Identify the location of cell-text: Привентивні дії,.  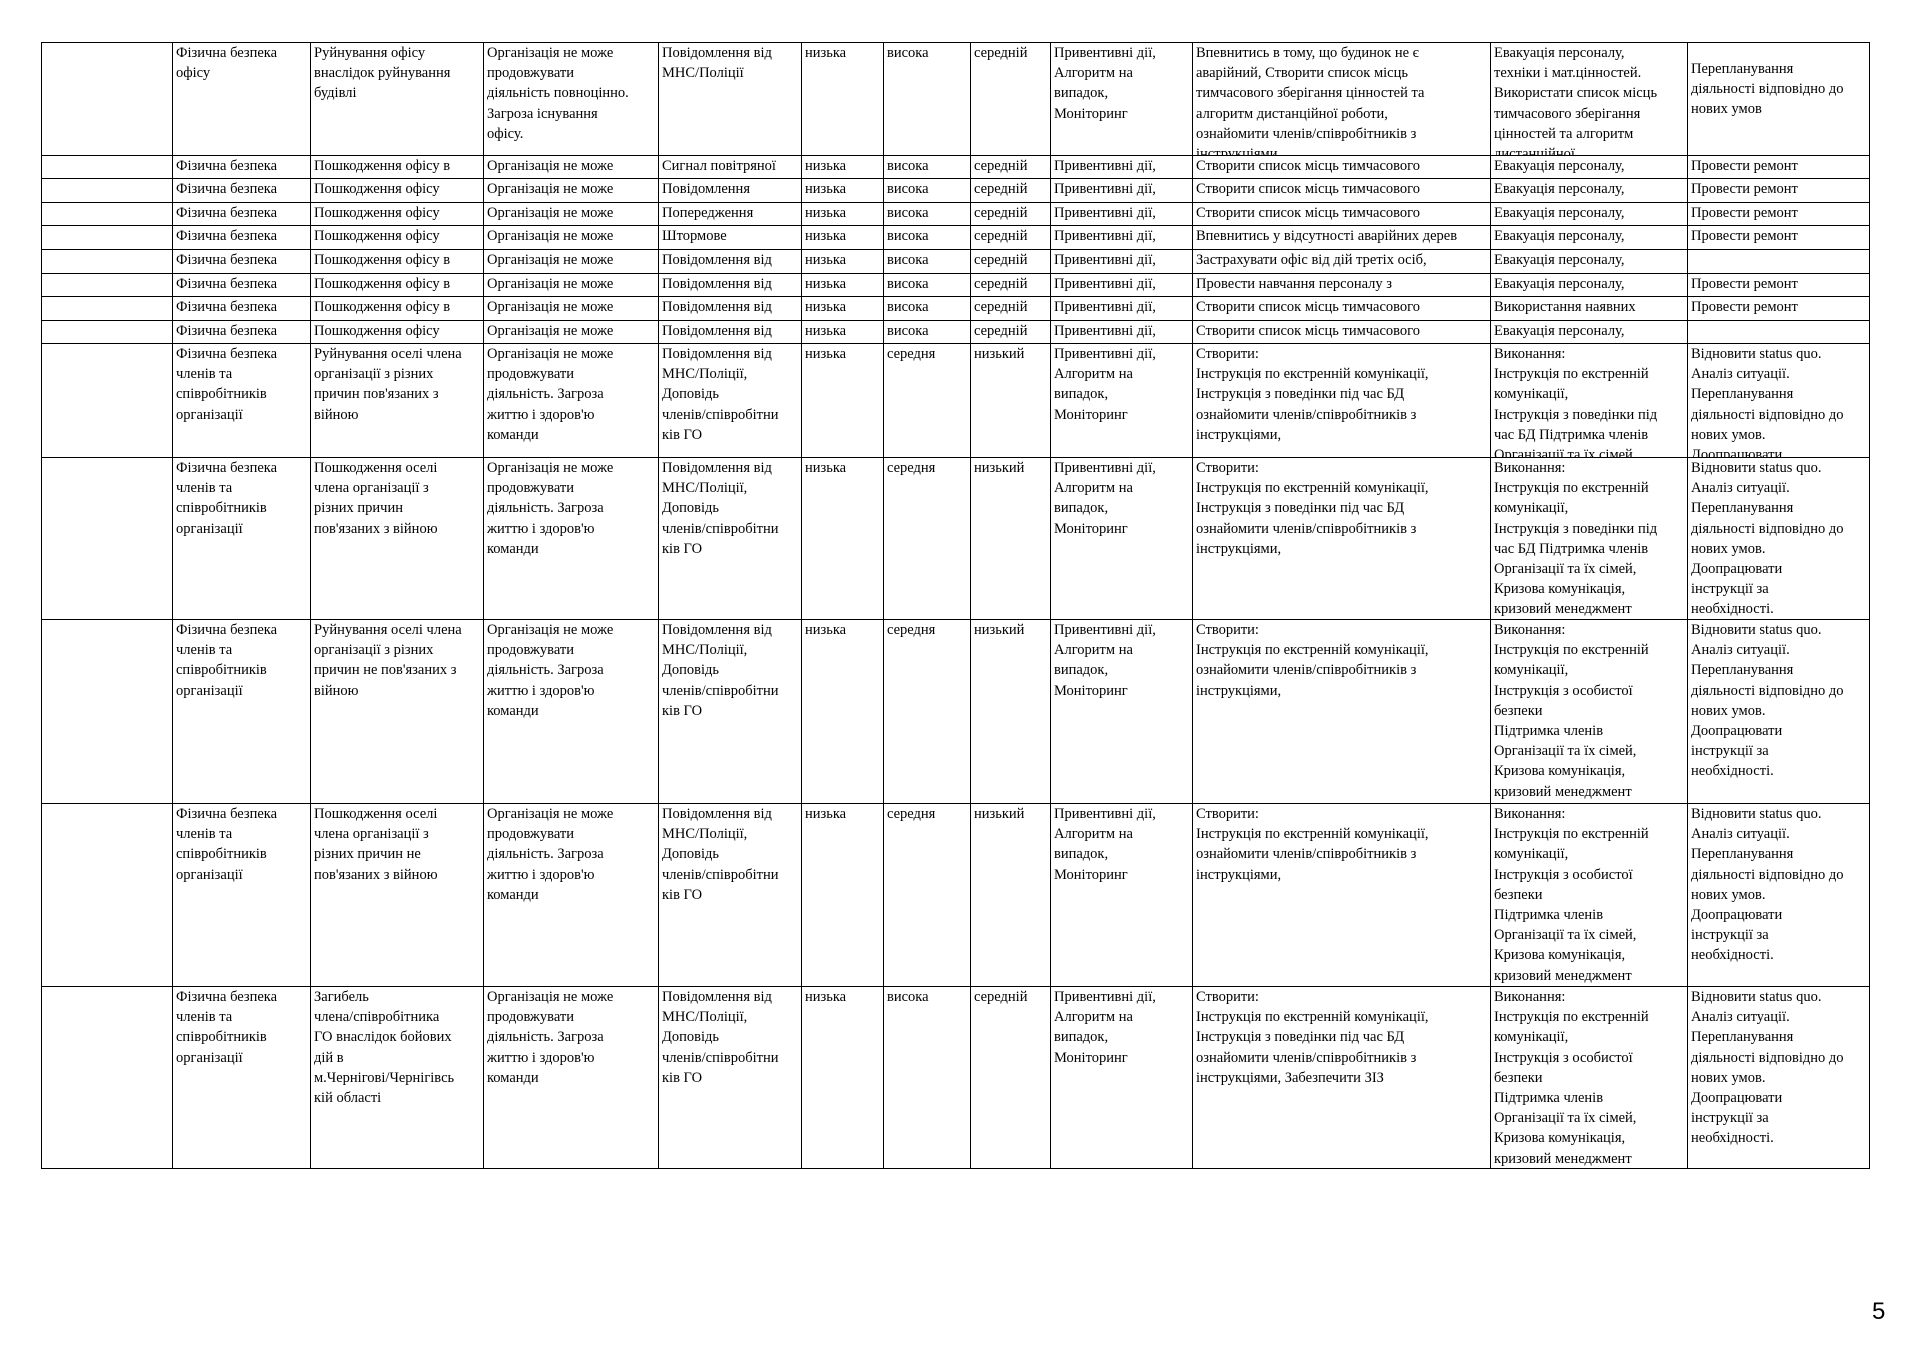
(1105, 236).